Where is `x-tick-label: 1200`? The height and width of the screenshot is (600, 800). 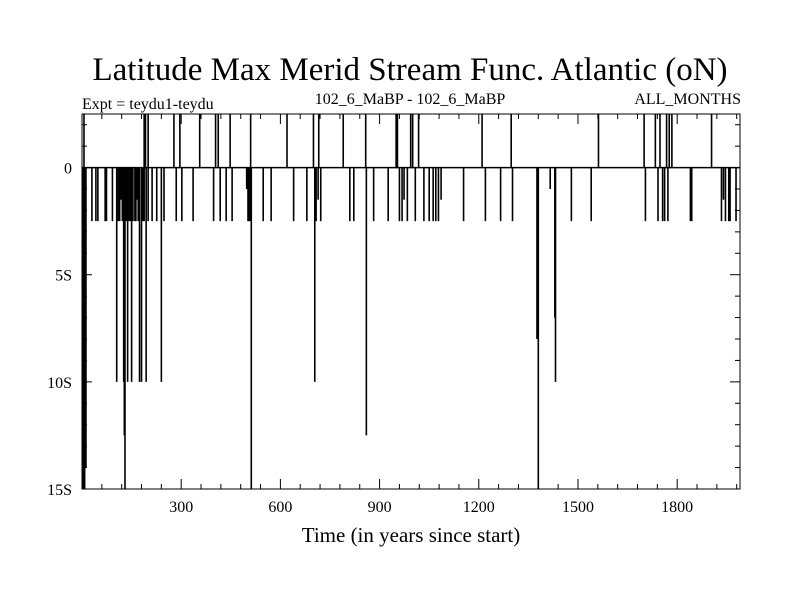 x-tick-label: 1200 is located at coordinates (479, 507).